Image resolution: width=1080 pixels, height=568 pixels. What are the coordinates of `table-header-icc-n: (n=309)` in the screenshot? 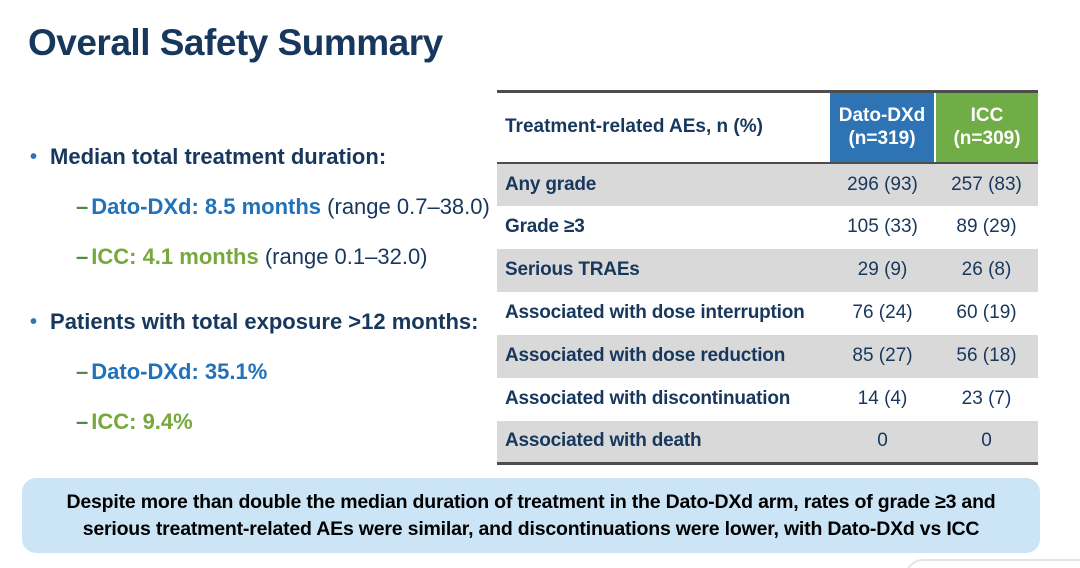 It's located at (987, 139).